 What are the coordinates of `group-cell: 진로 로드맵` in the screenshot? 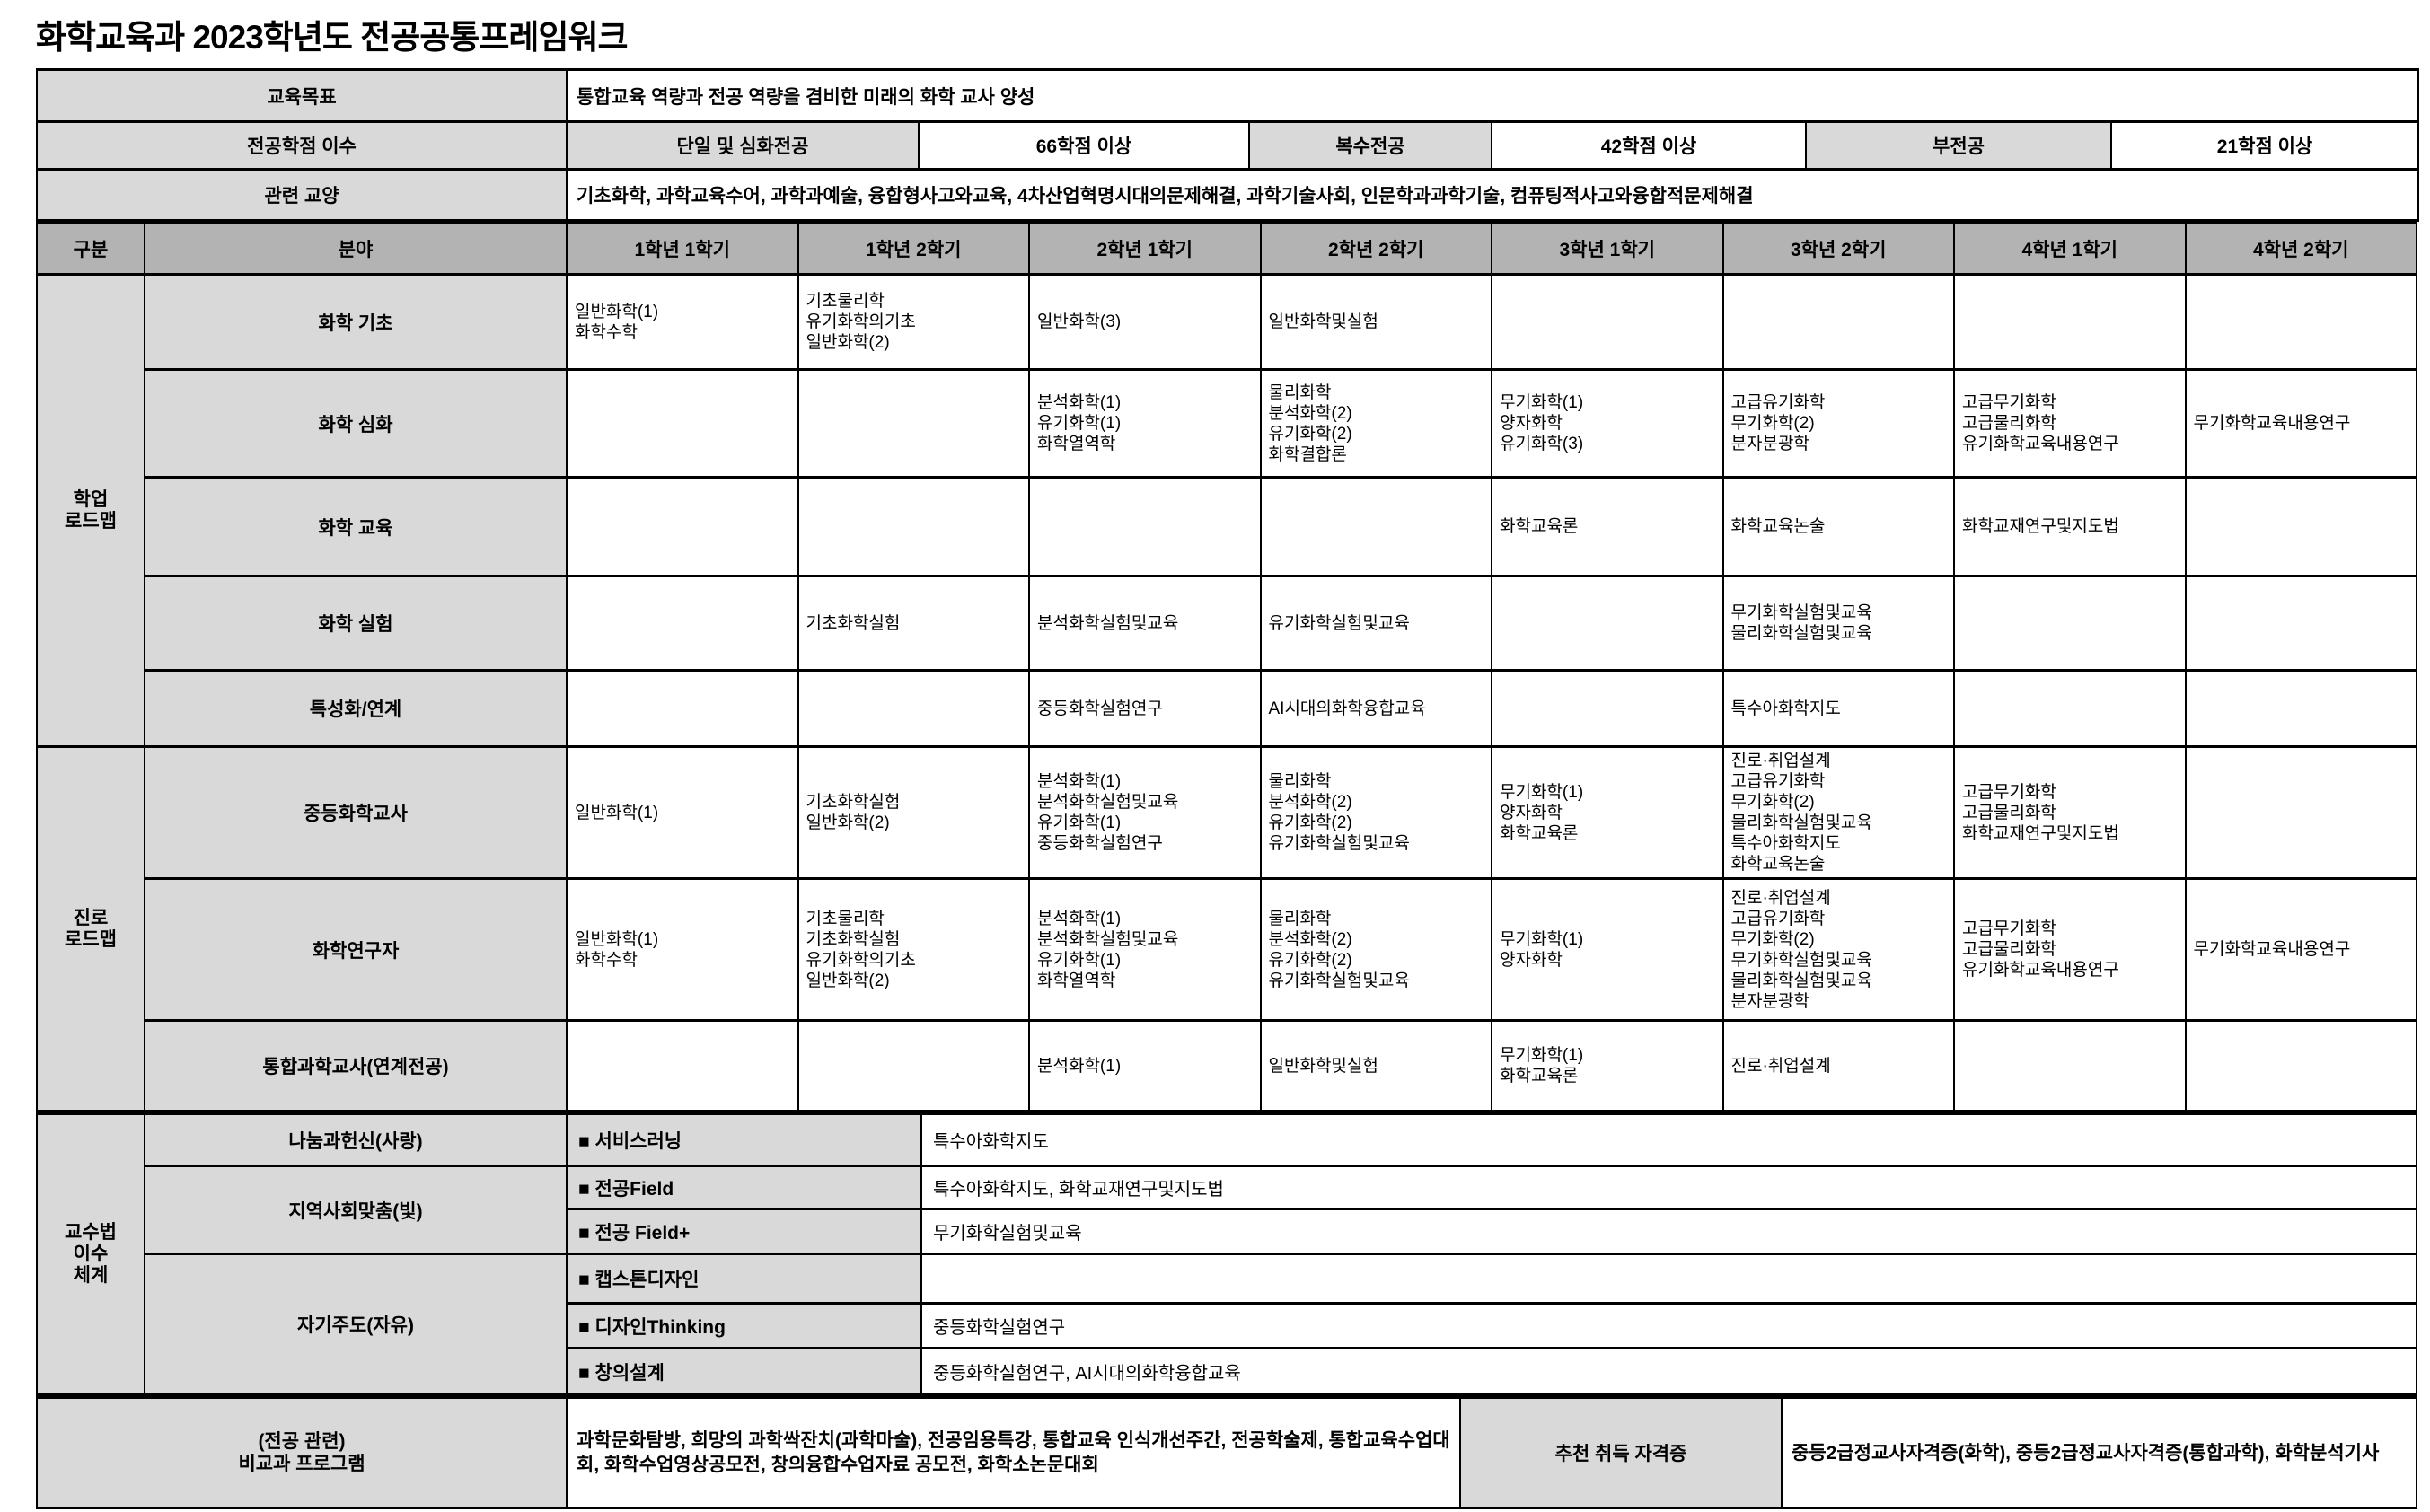 It's located at (90, 928).